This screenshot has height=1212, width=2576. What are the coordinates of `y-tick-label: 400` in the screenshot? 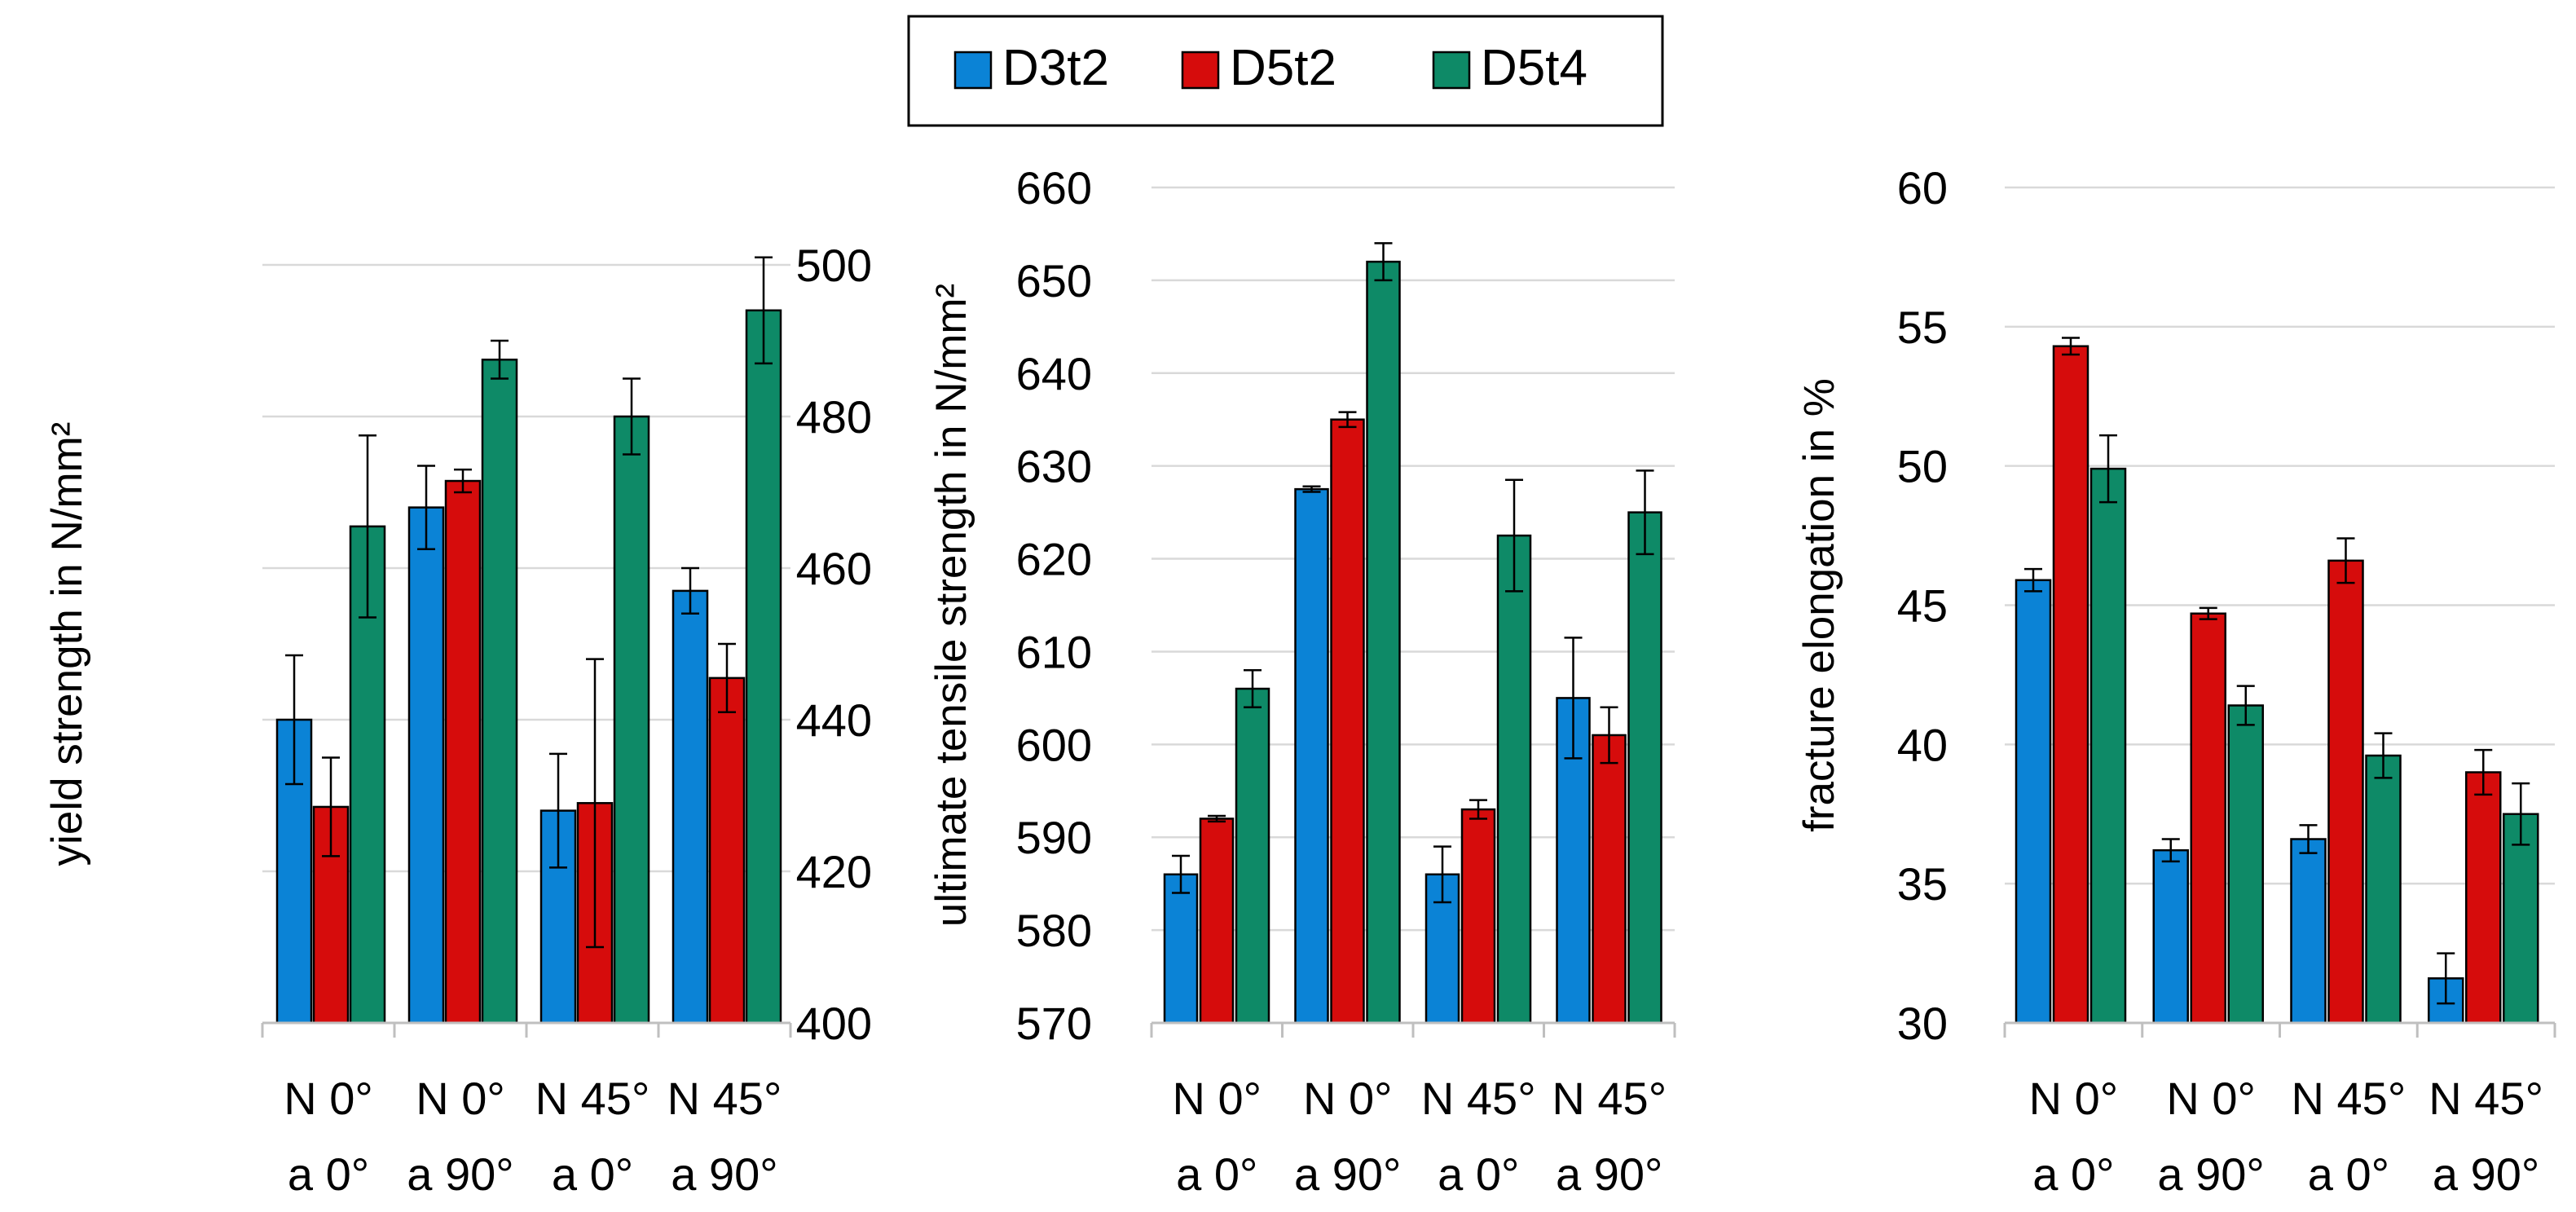 It's located at (834, 1023).